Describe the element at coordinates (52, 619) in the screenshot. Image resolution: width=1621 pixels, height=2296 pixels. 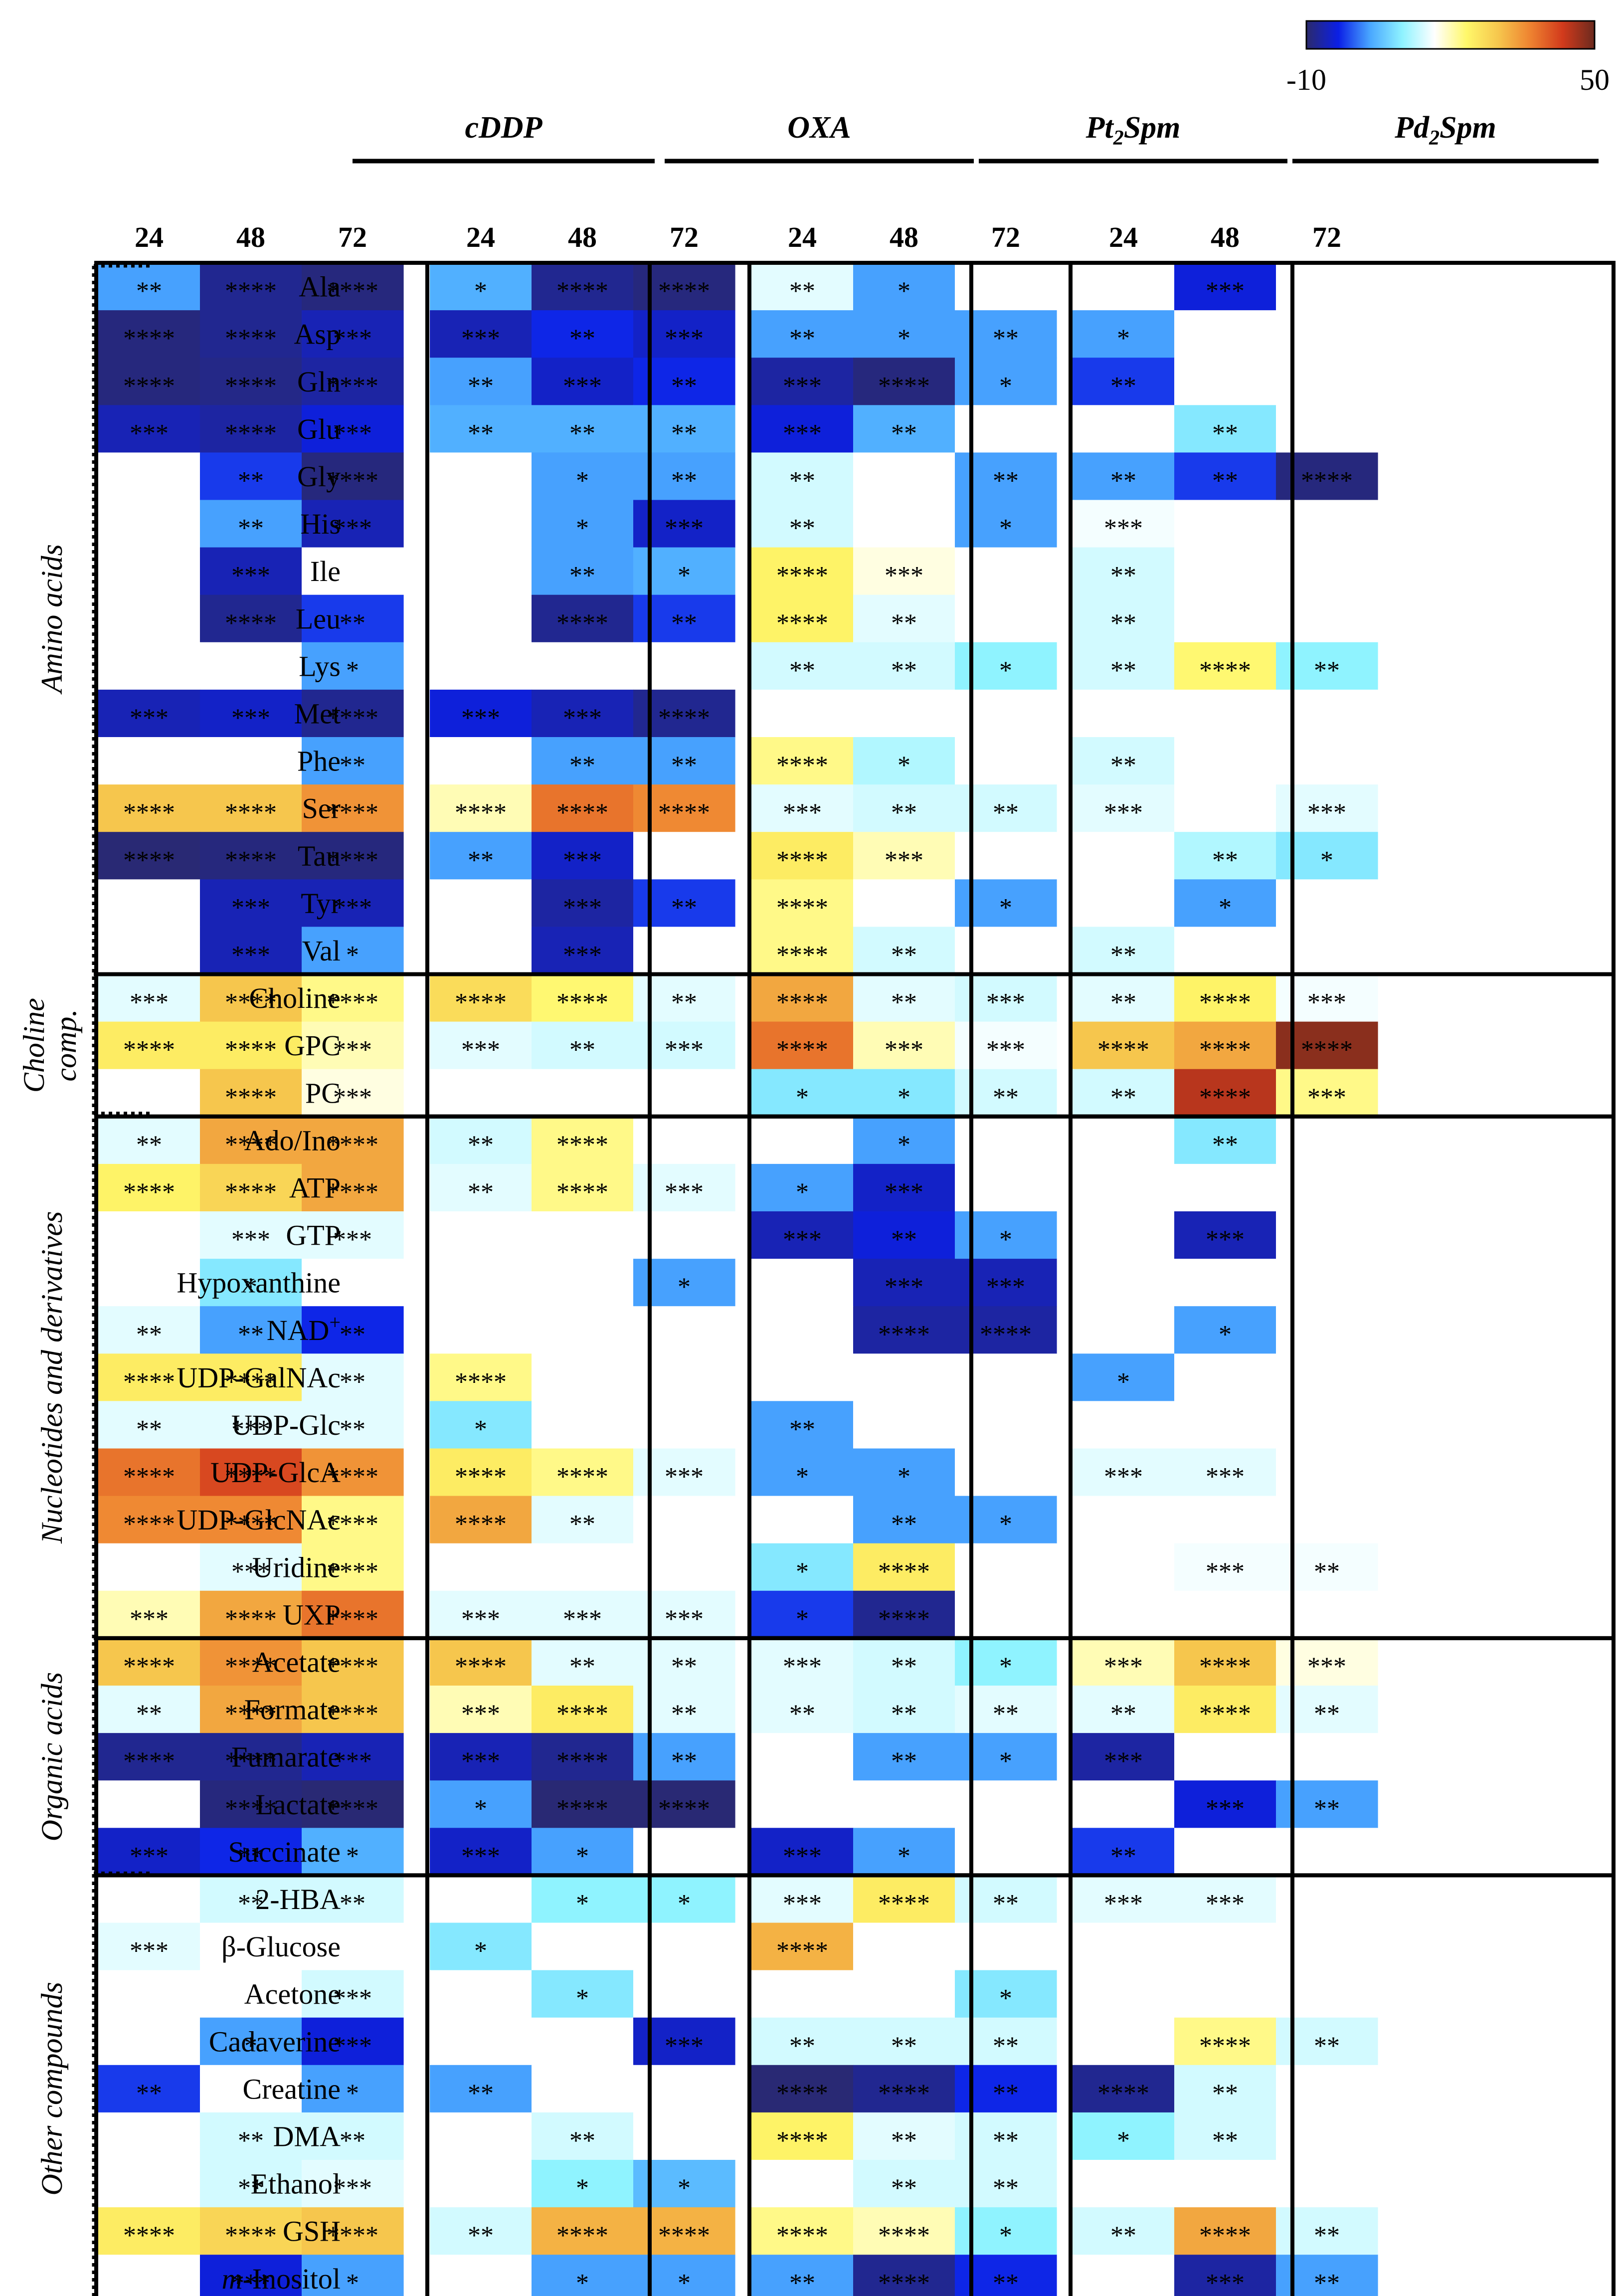
I see `group-label: Amino acids` at that location.